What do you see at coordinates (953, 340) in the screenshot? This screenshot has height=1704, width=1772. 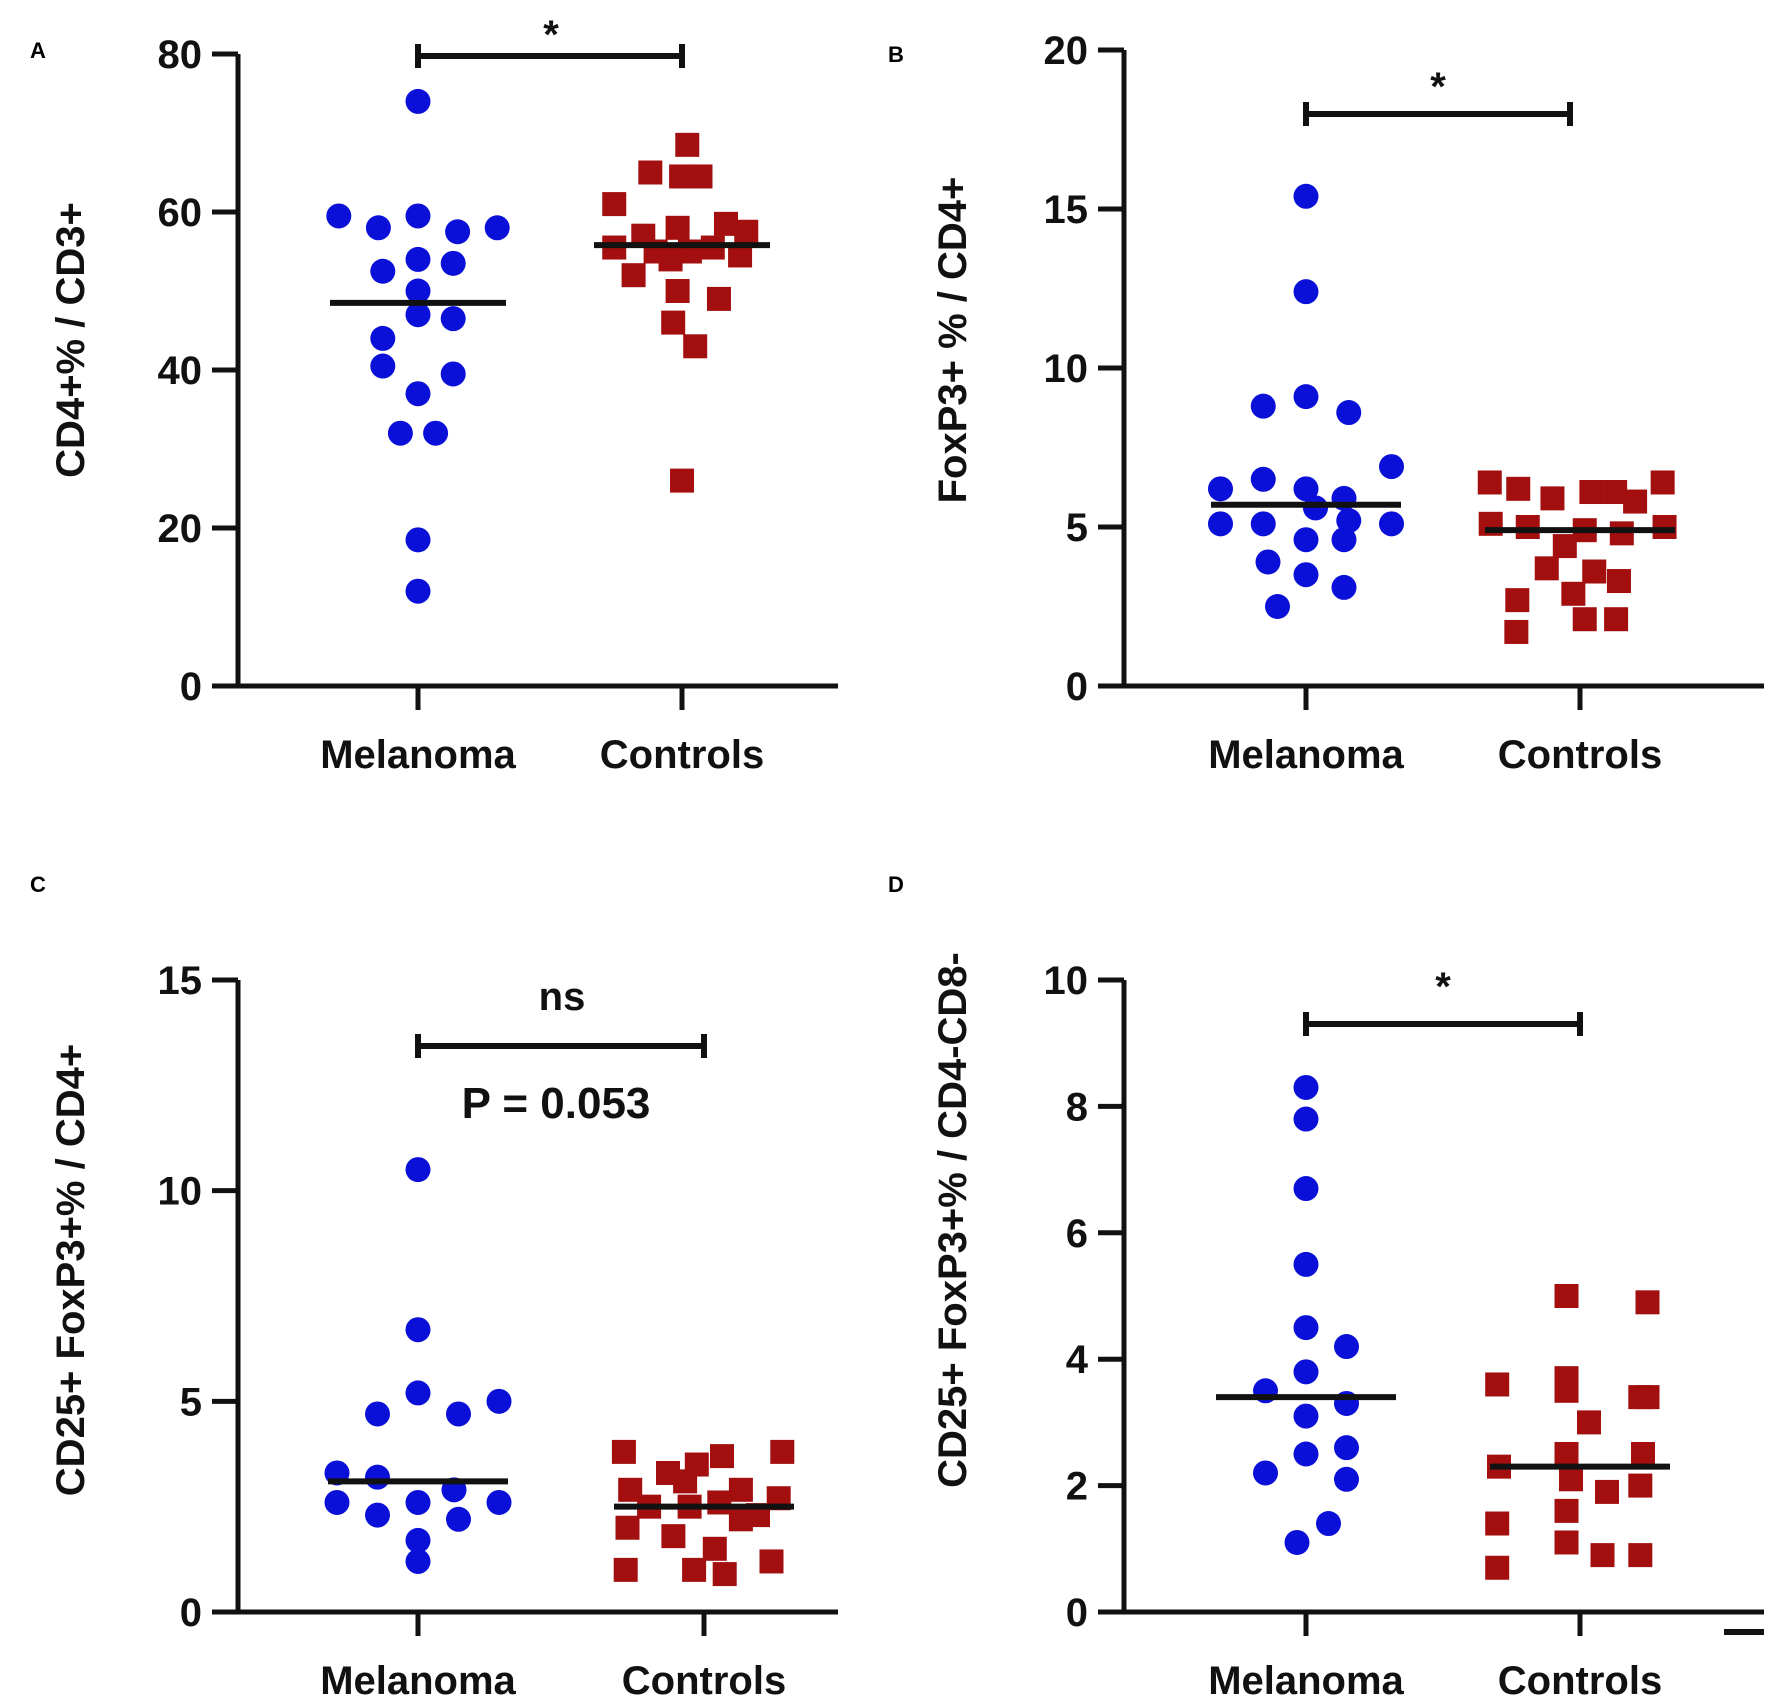 I see `y-axis-label: FoxP3+ % / CD4+` at bounding box center [953, 340].